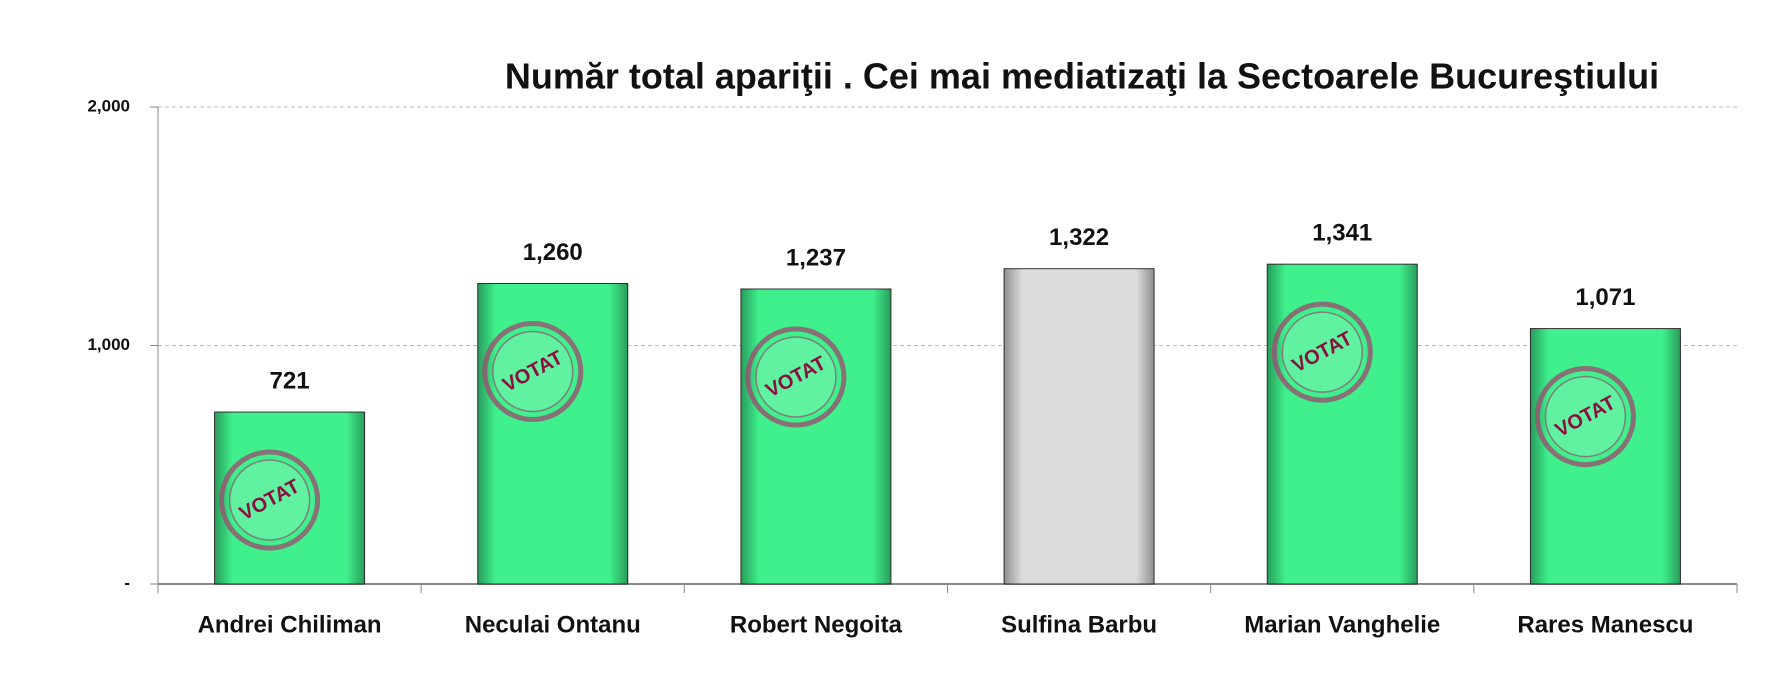 This screenshot has height=700, width=1774. I want to click on x-tick-label: Marian Vanghelie, so click(1342, 624).